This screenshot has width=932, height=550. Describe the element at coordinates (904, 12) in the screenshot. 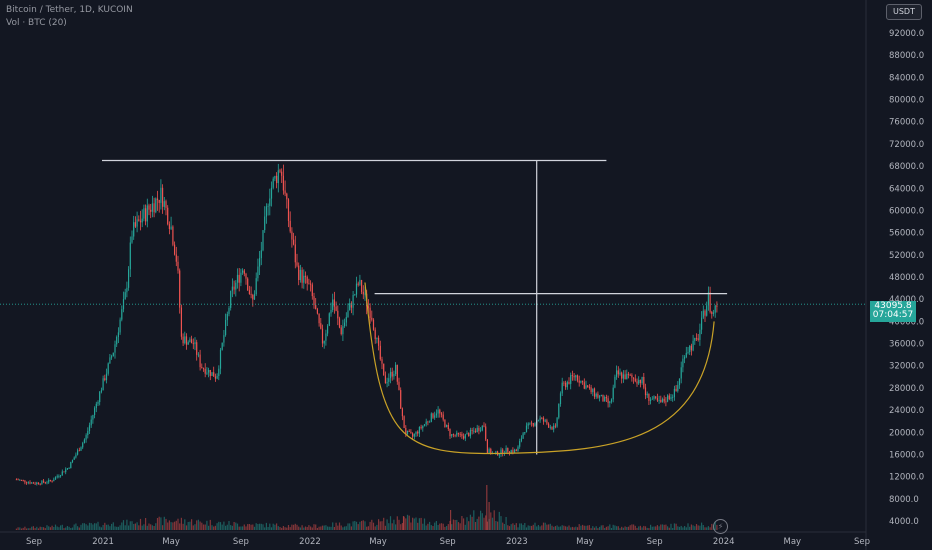

I see `currency-button: USDT` at that location.